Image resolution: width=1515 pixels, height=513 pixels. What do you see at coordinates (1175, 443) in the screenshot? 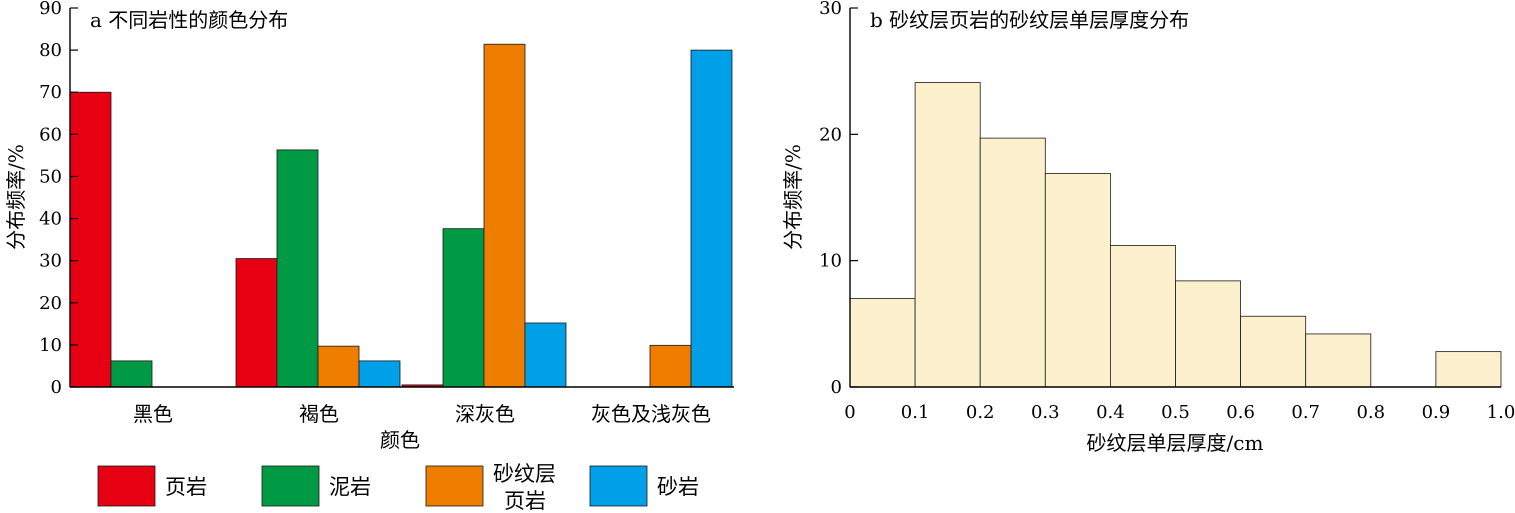
I see `chart-b-x-label: 砂纹层单层厚度/cm` at bounding box center [1175, 443].